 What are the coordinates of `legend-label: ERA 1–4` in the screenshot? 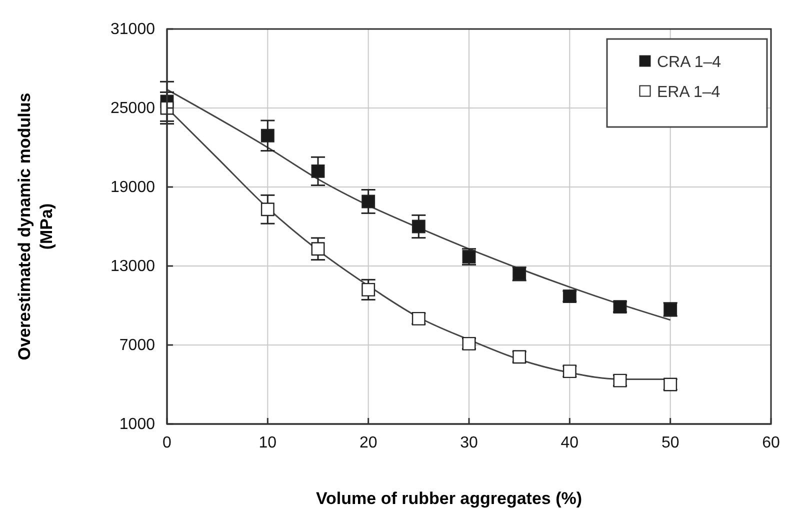 It's located at (688, 92).